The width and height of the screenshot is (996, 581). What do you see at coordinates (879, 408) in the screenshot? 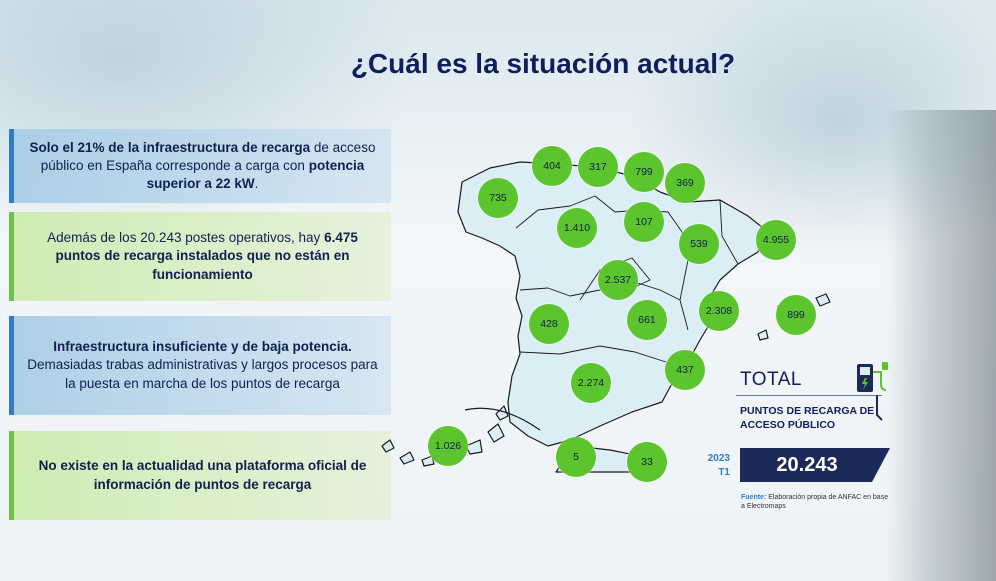
I see `total-connector` at bounding box center [879, 408].